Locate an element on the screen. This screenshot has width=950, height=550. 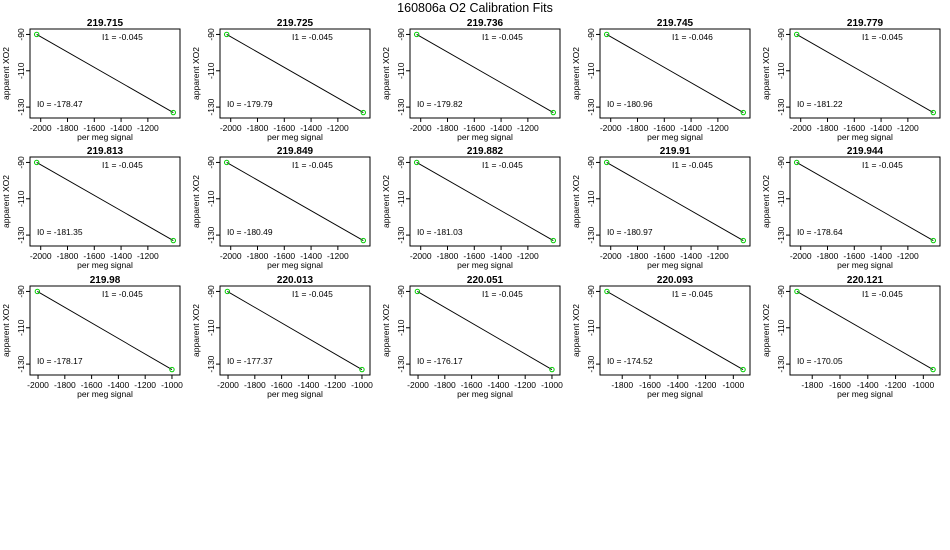
i0-annotation: I0 = -174.52 is located at coordinates (630, 361).